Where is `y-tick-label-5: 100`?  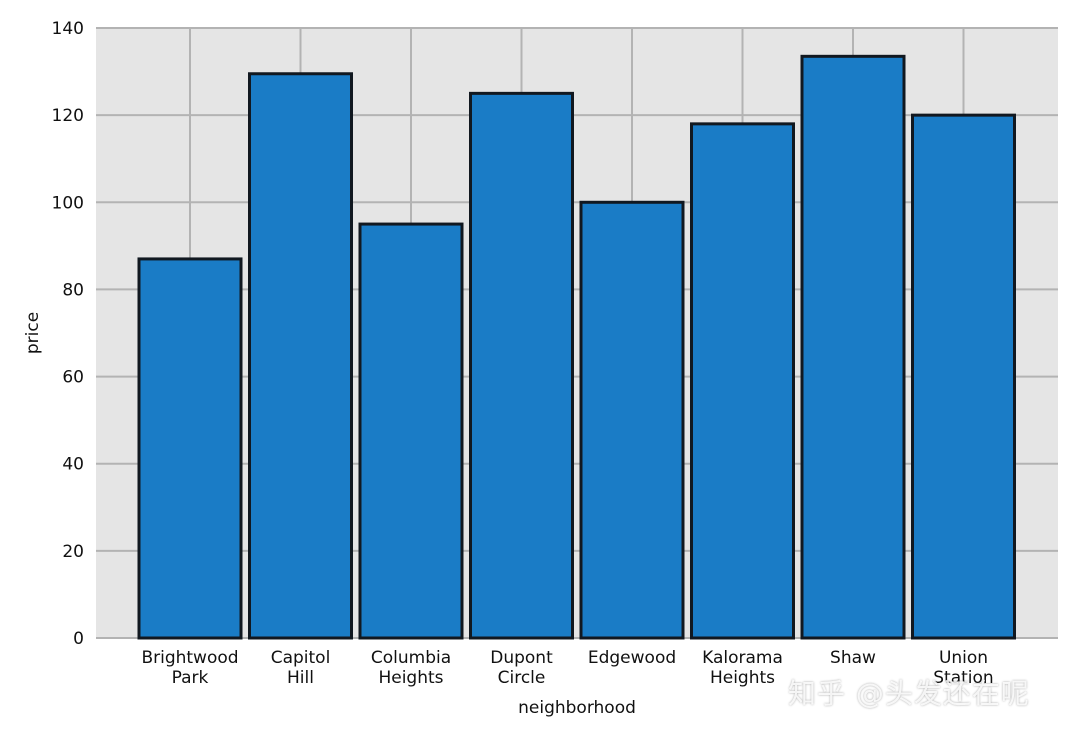 y-tick-label-5: 100 is located at coordinates (68, 203).